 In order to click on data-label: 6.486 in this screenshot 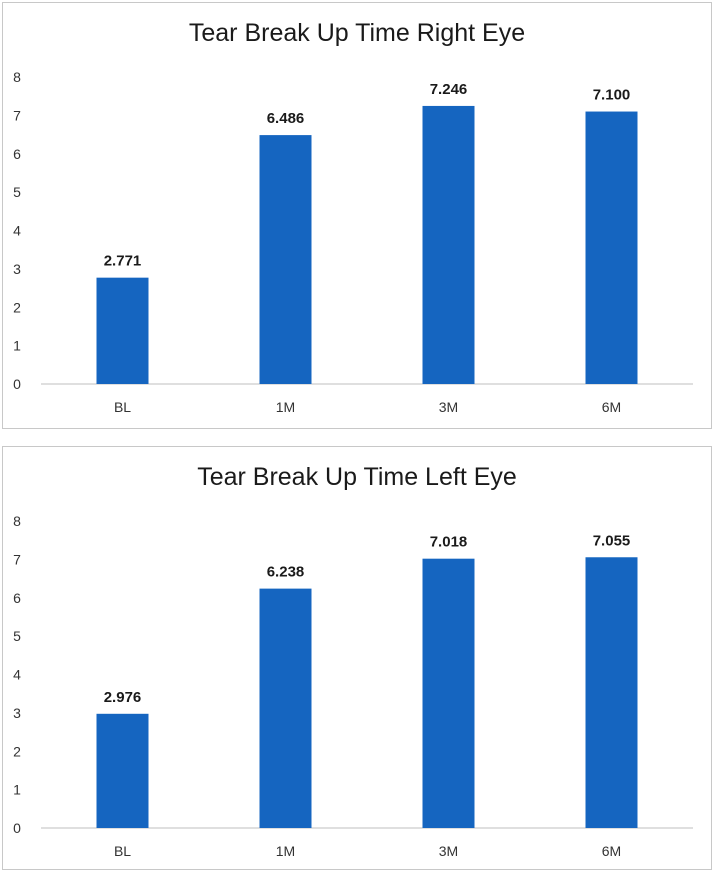, I will do `click(286, 118)`.